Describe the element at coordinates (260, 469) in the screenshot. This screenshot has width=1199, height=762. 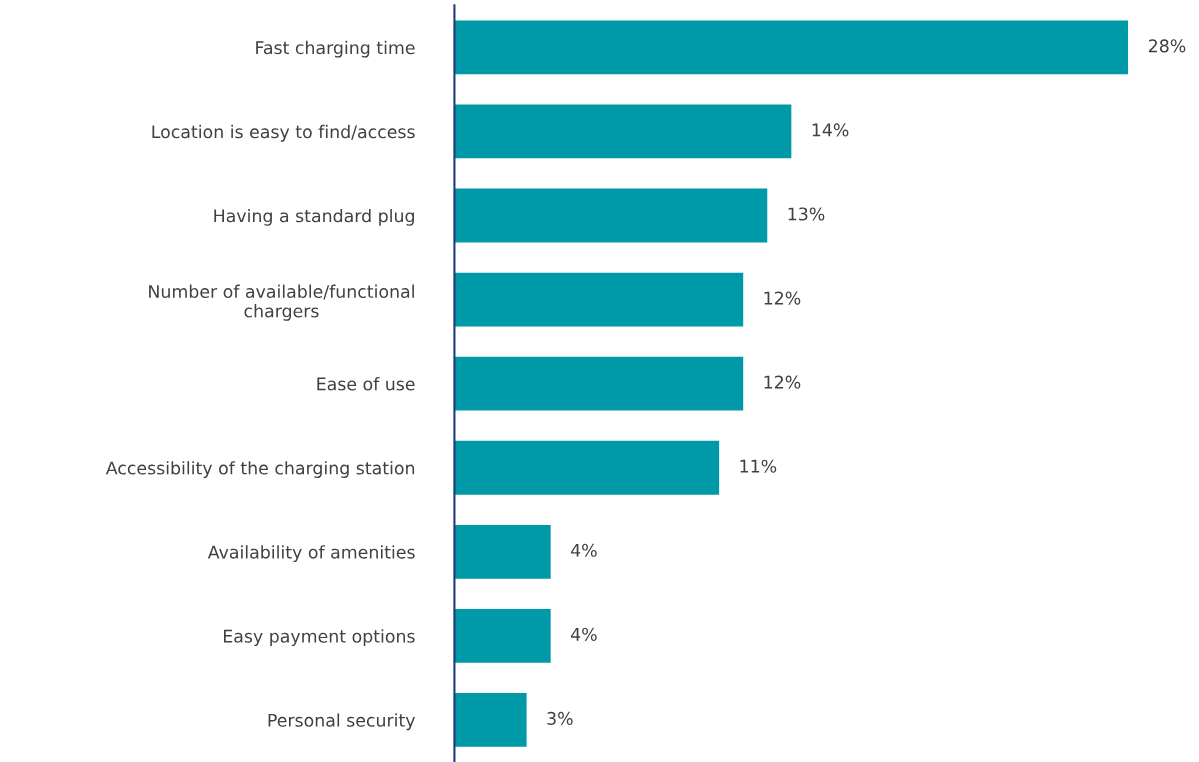
I see `y-tick-label: Accessibility of the charging station` at that location.